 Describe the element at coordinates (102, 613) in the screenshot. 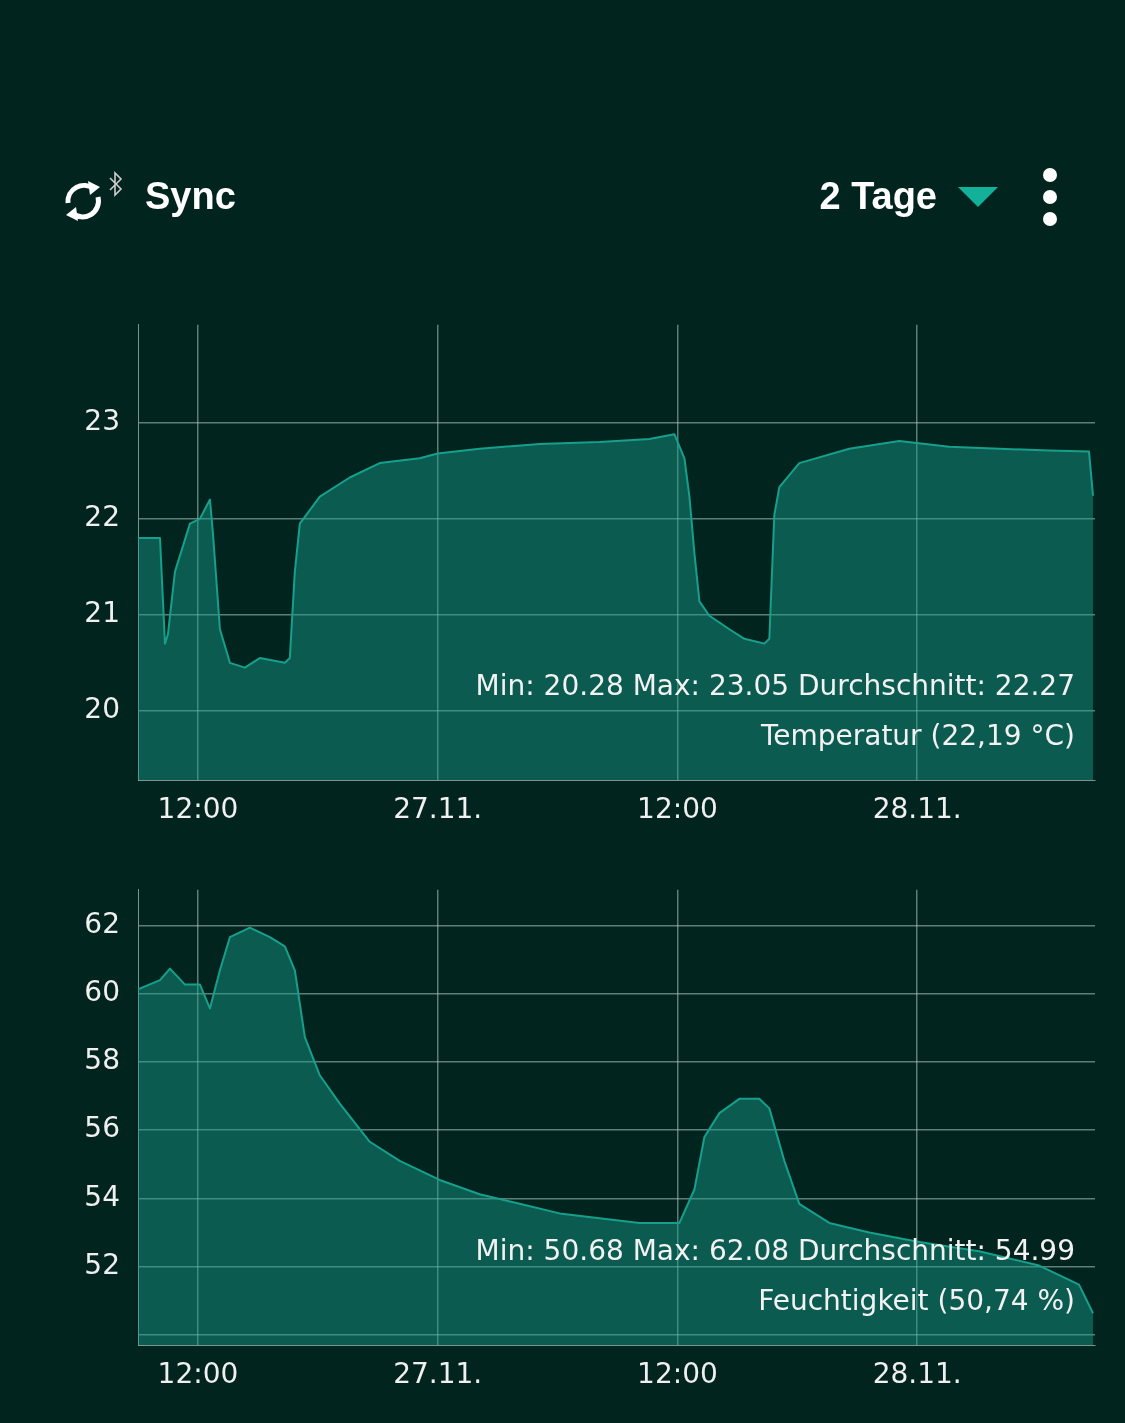

I see `y-tick-label: 21` at that location.